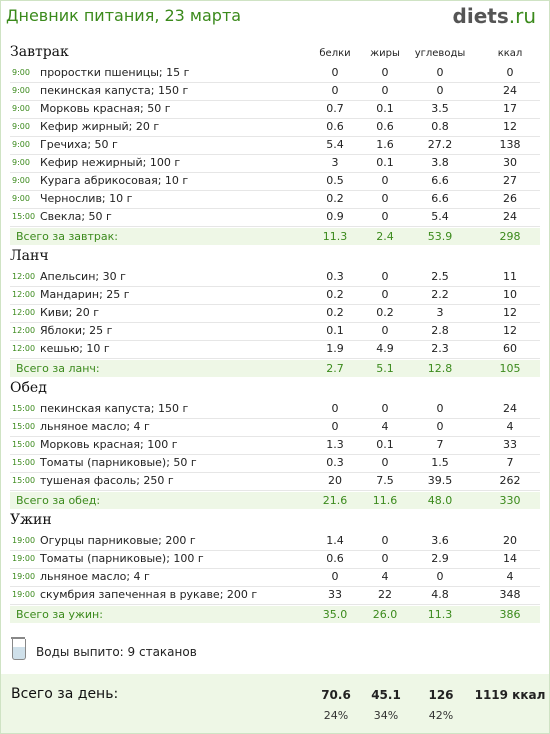  I want to click on meal-title: Ланч, so click(29, 256).